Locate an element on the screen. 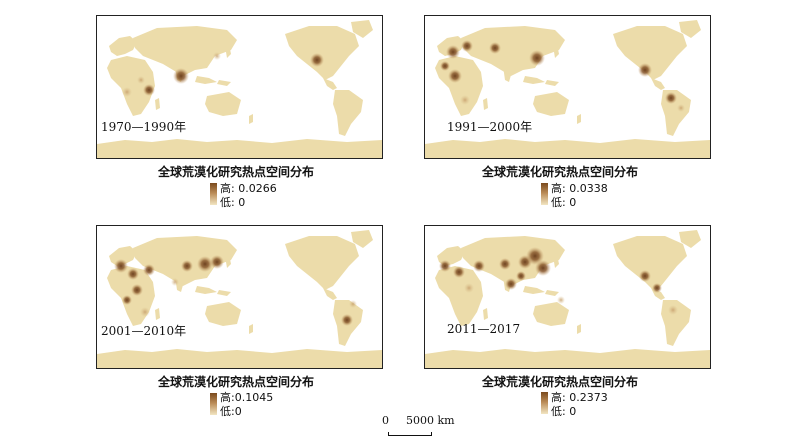 The image size is (800, 447). period-label: 2011—2017 is located at coordinates (484, 329).